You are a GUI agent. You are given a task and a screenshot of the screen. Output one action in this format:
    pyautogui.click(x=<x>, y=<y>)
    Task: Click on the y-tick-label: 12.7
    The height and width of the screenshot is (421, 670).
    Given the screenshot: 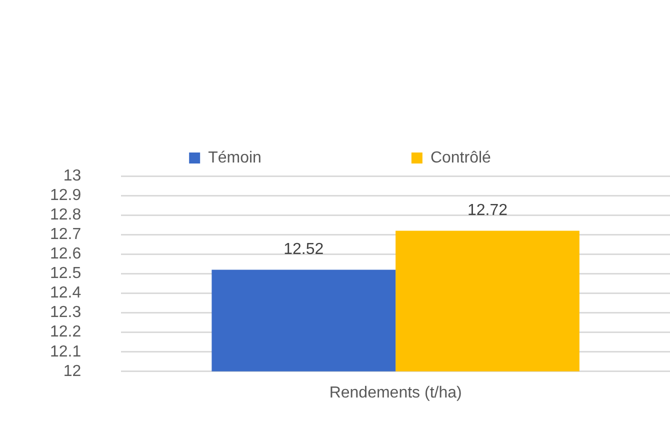 What is the action you would take?
    pyautogui.click(x=66, y=235)
    